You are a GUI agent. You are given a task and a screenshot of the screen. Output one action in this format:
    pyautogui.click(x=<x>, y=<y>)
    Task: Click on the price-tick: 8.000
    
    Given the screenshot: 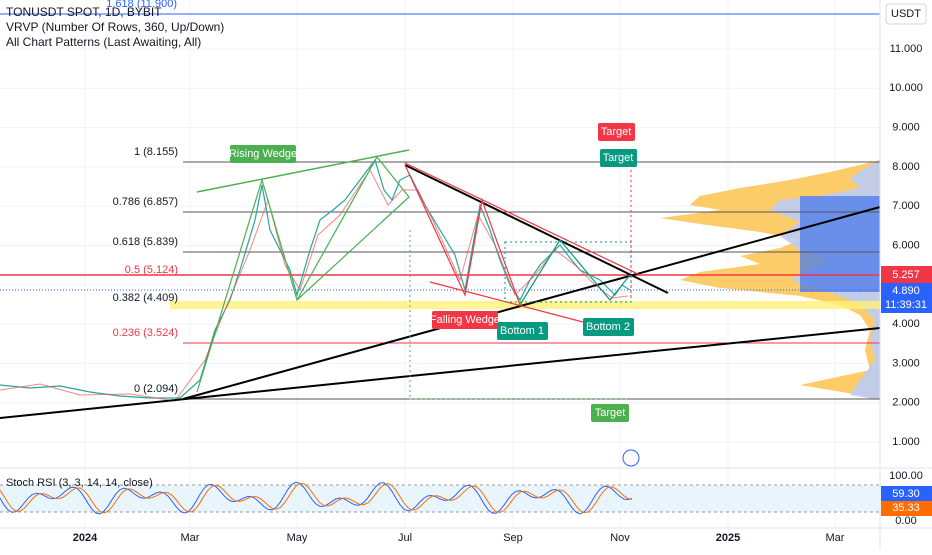 What is the action you would take?
    pyautogui.click(x=906, y=167)
    